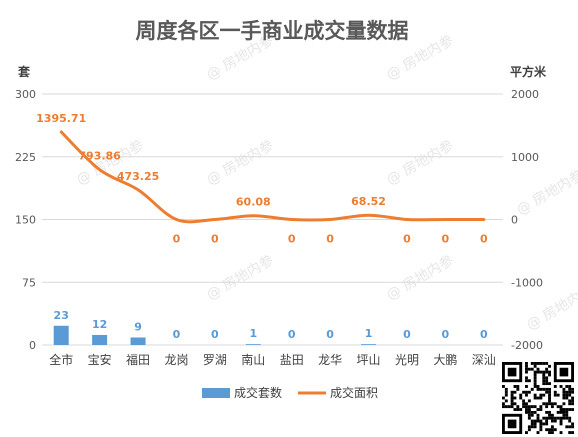 The image size is (578, 437). Describe the element at coordinates (61, 315) in the screenshot. I see `bar-data-label: 23` at that location.